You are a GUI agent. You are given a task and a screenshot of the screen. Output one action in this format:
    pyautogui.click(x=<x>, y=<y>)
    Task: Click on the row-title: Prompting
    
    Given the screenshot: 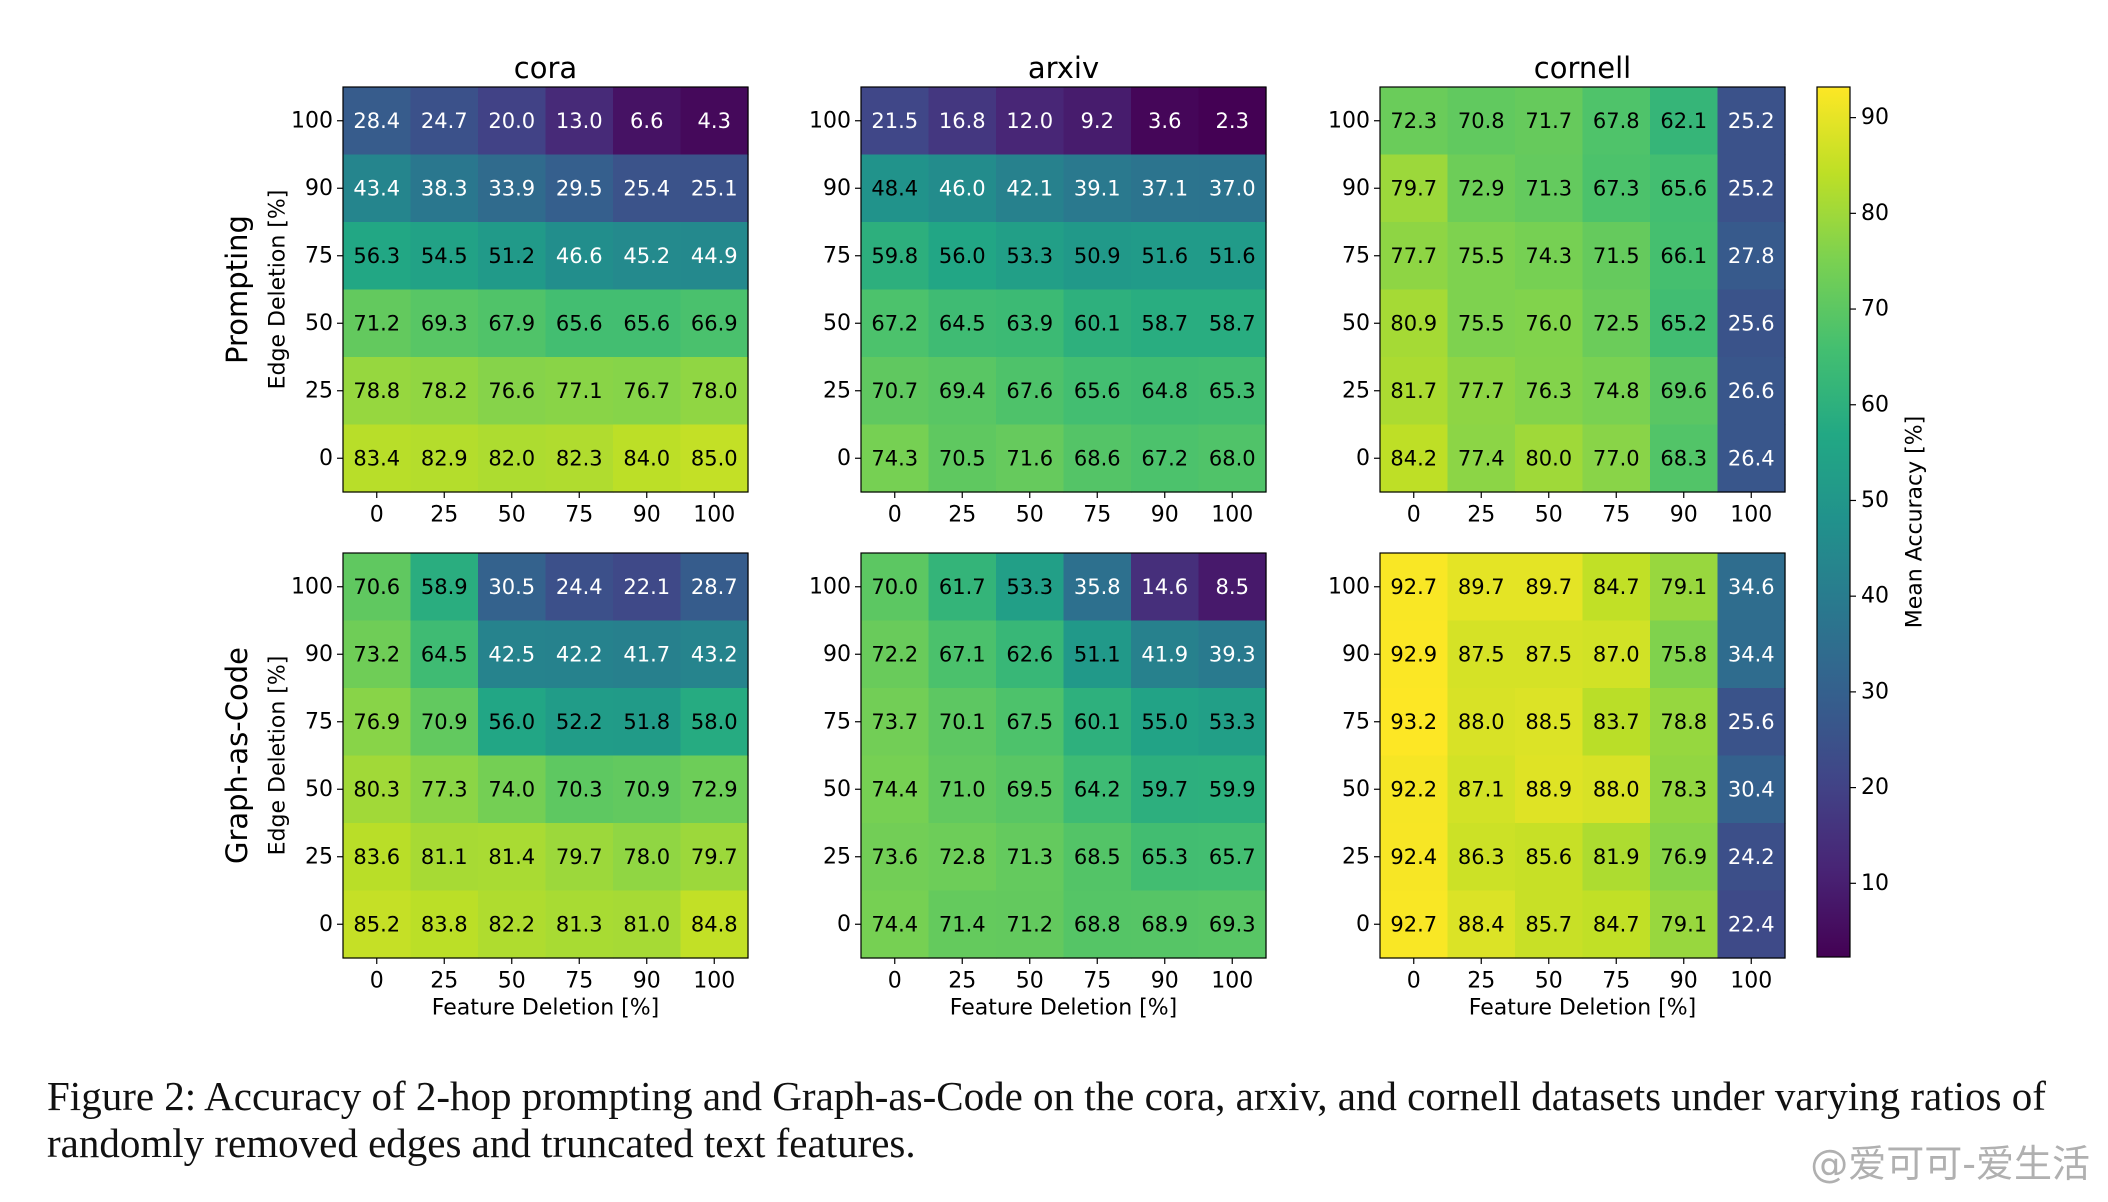 What is the action you would take?
    pyautogui.click(x=237, y=289)
    